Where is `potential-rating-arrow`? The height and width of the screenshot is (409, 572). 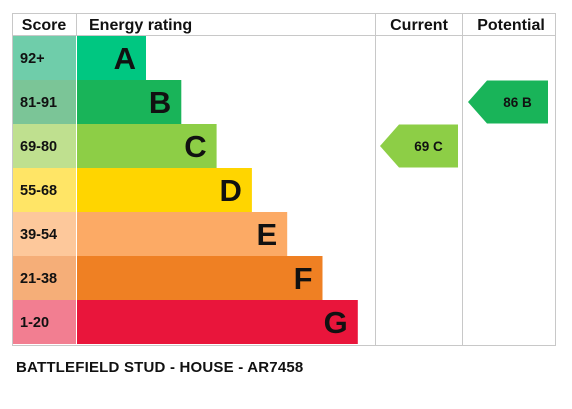 potential-rating-arrow is located at coordinates (508, 102).